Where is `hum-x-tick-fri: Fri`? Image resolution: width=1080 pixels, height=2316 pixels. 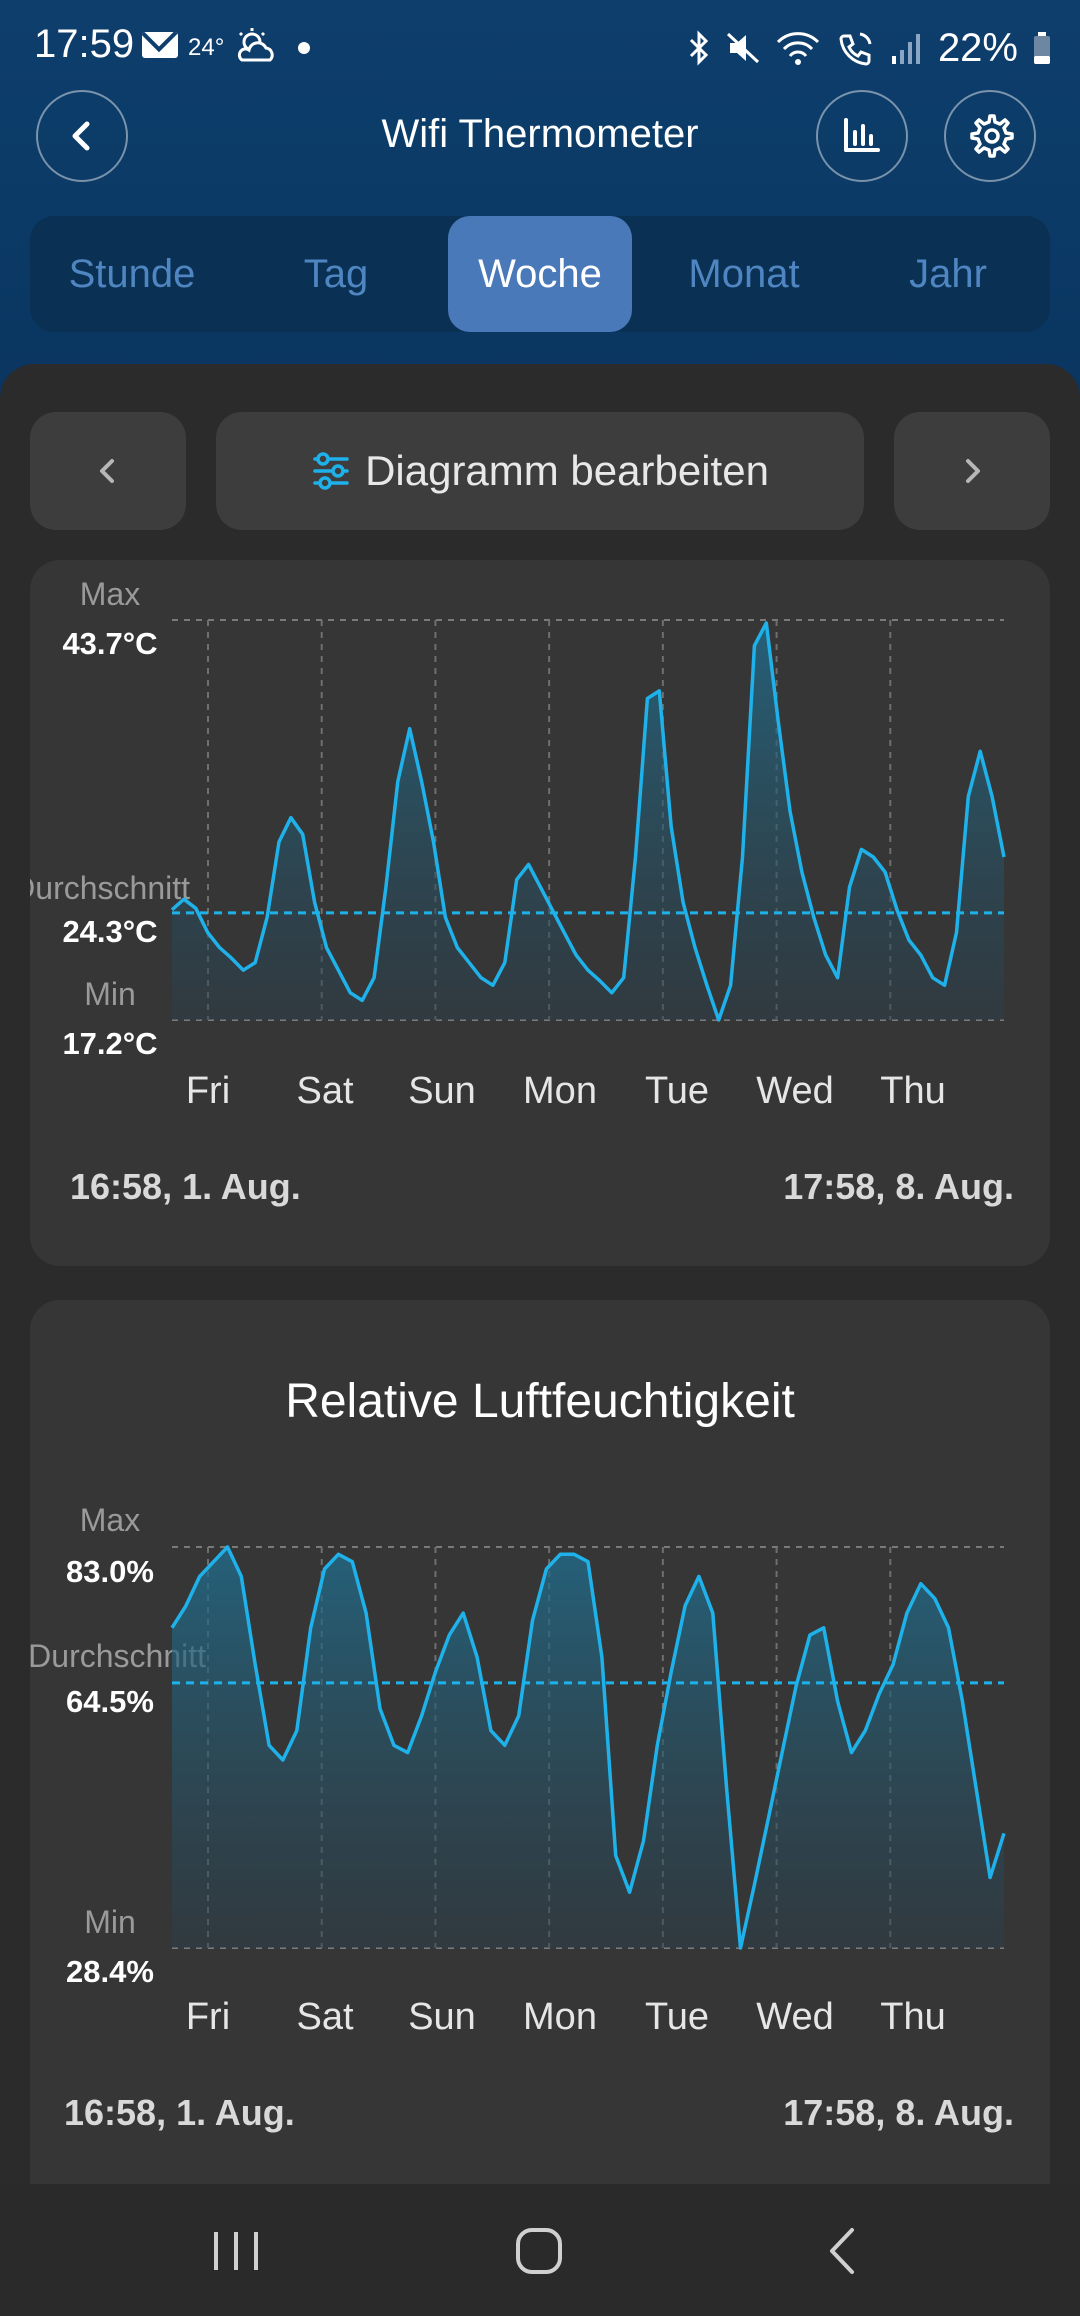
hum-x-tick-fri: Fri is located at coordinates (208, 2017).